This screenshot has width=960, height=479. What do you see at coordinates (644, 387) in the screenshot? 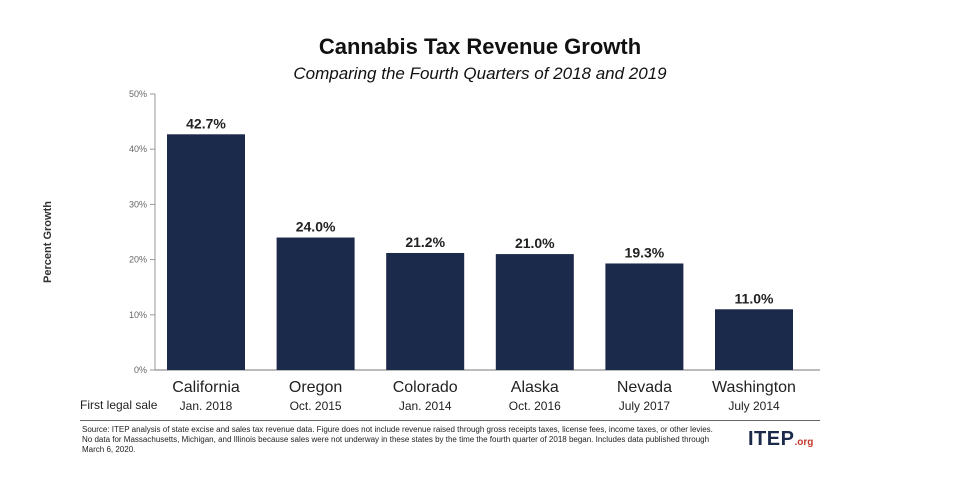
I see `category-label: Nevada` at bounding box center [644, 387].